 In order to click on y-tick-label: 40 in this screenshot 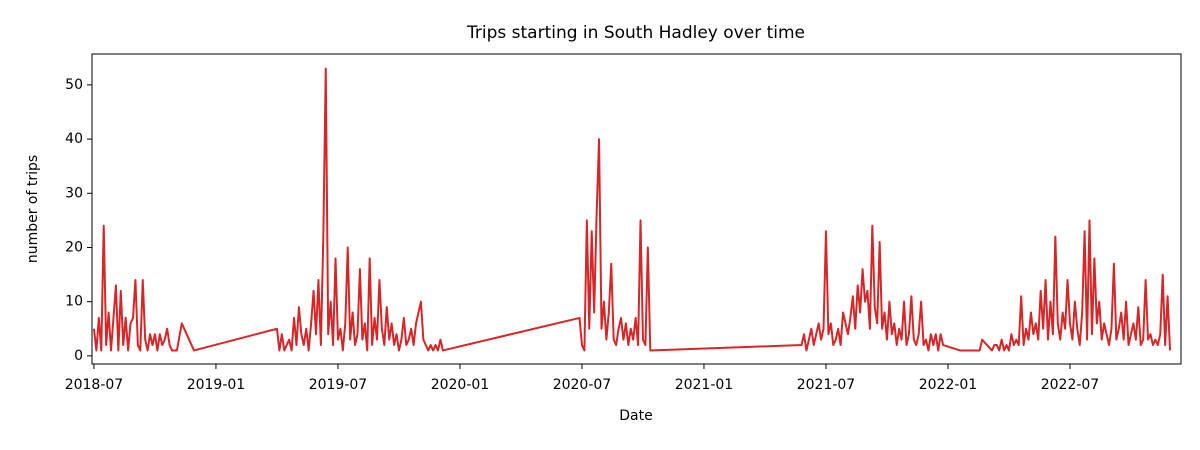, I will do `click(74, 139)`.